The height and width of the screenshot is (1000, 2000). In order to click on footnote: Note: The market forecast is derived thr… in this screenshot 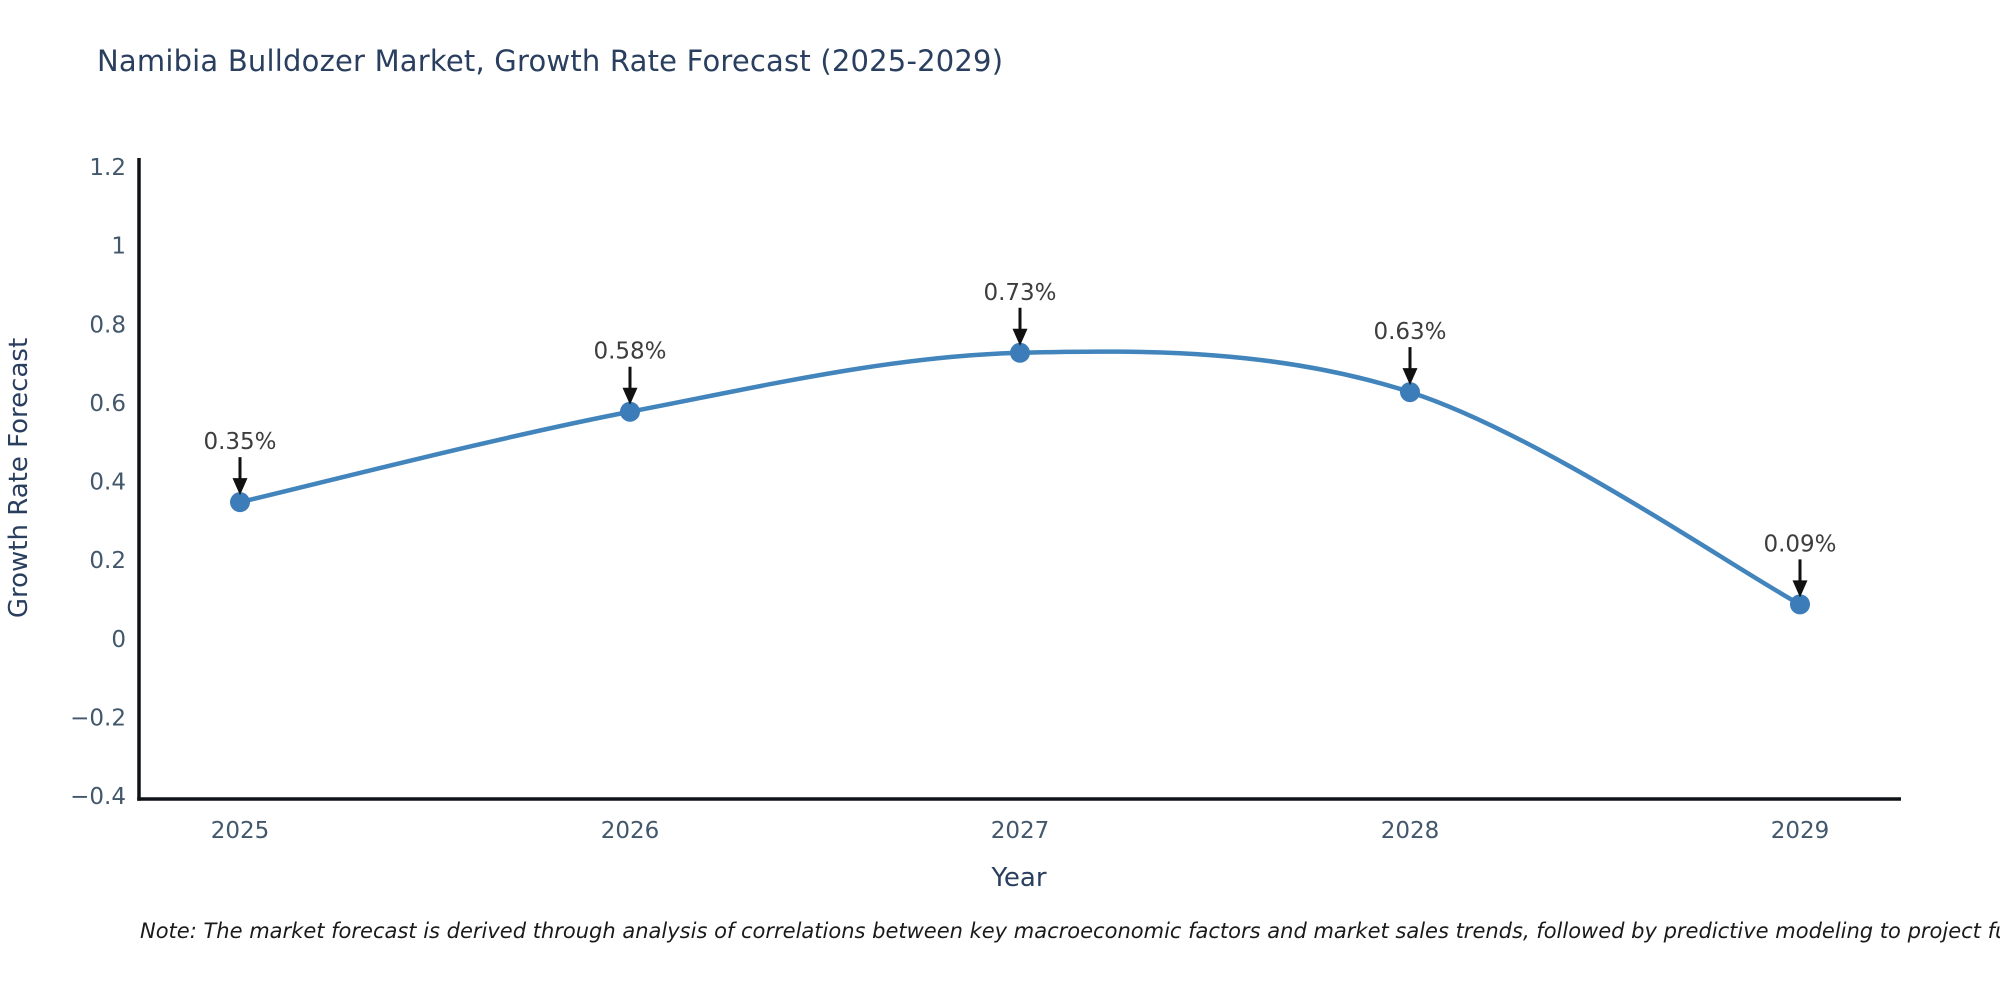, I will do `click(1070, 931)`.